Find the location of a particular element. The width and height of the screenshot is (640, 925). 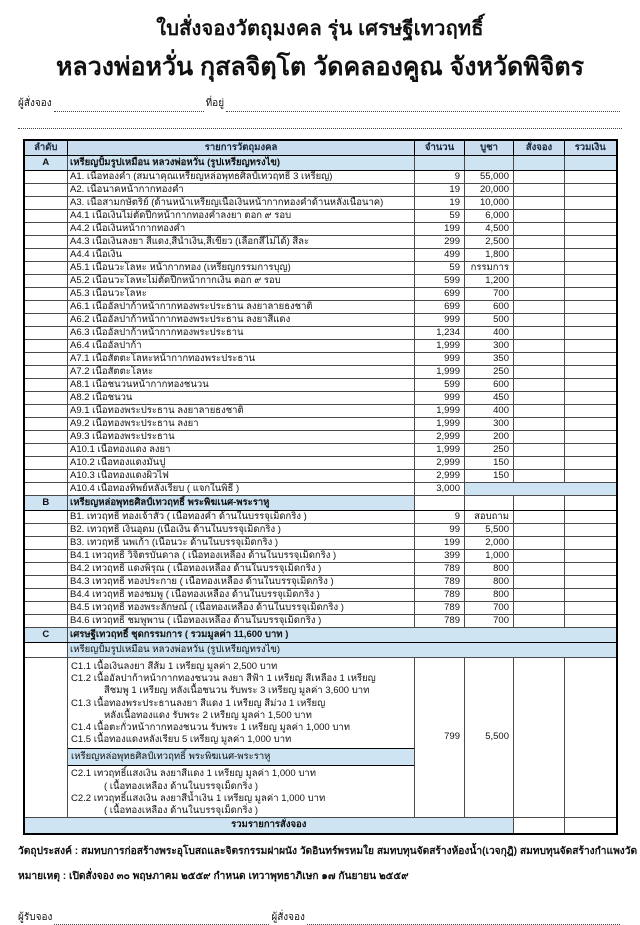

item-desc: A9.1 เนื้อทองพระประธาน ลงยาลายธงชาติ is located at coordinates (241, 411).